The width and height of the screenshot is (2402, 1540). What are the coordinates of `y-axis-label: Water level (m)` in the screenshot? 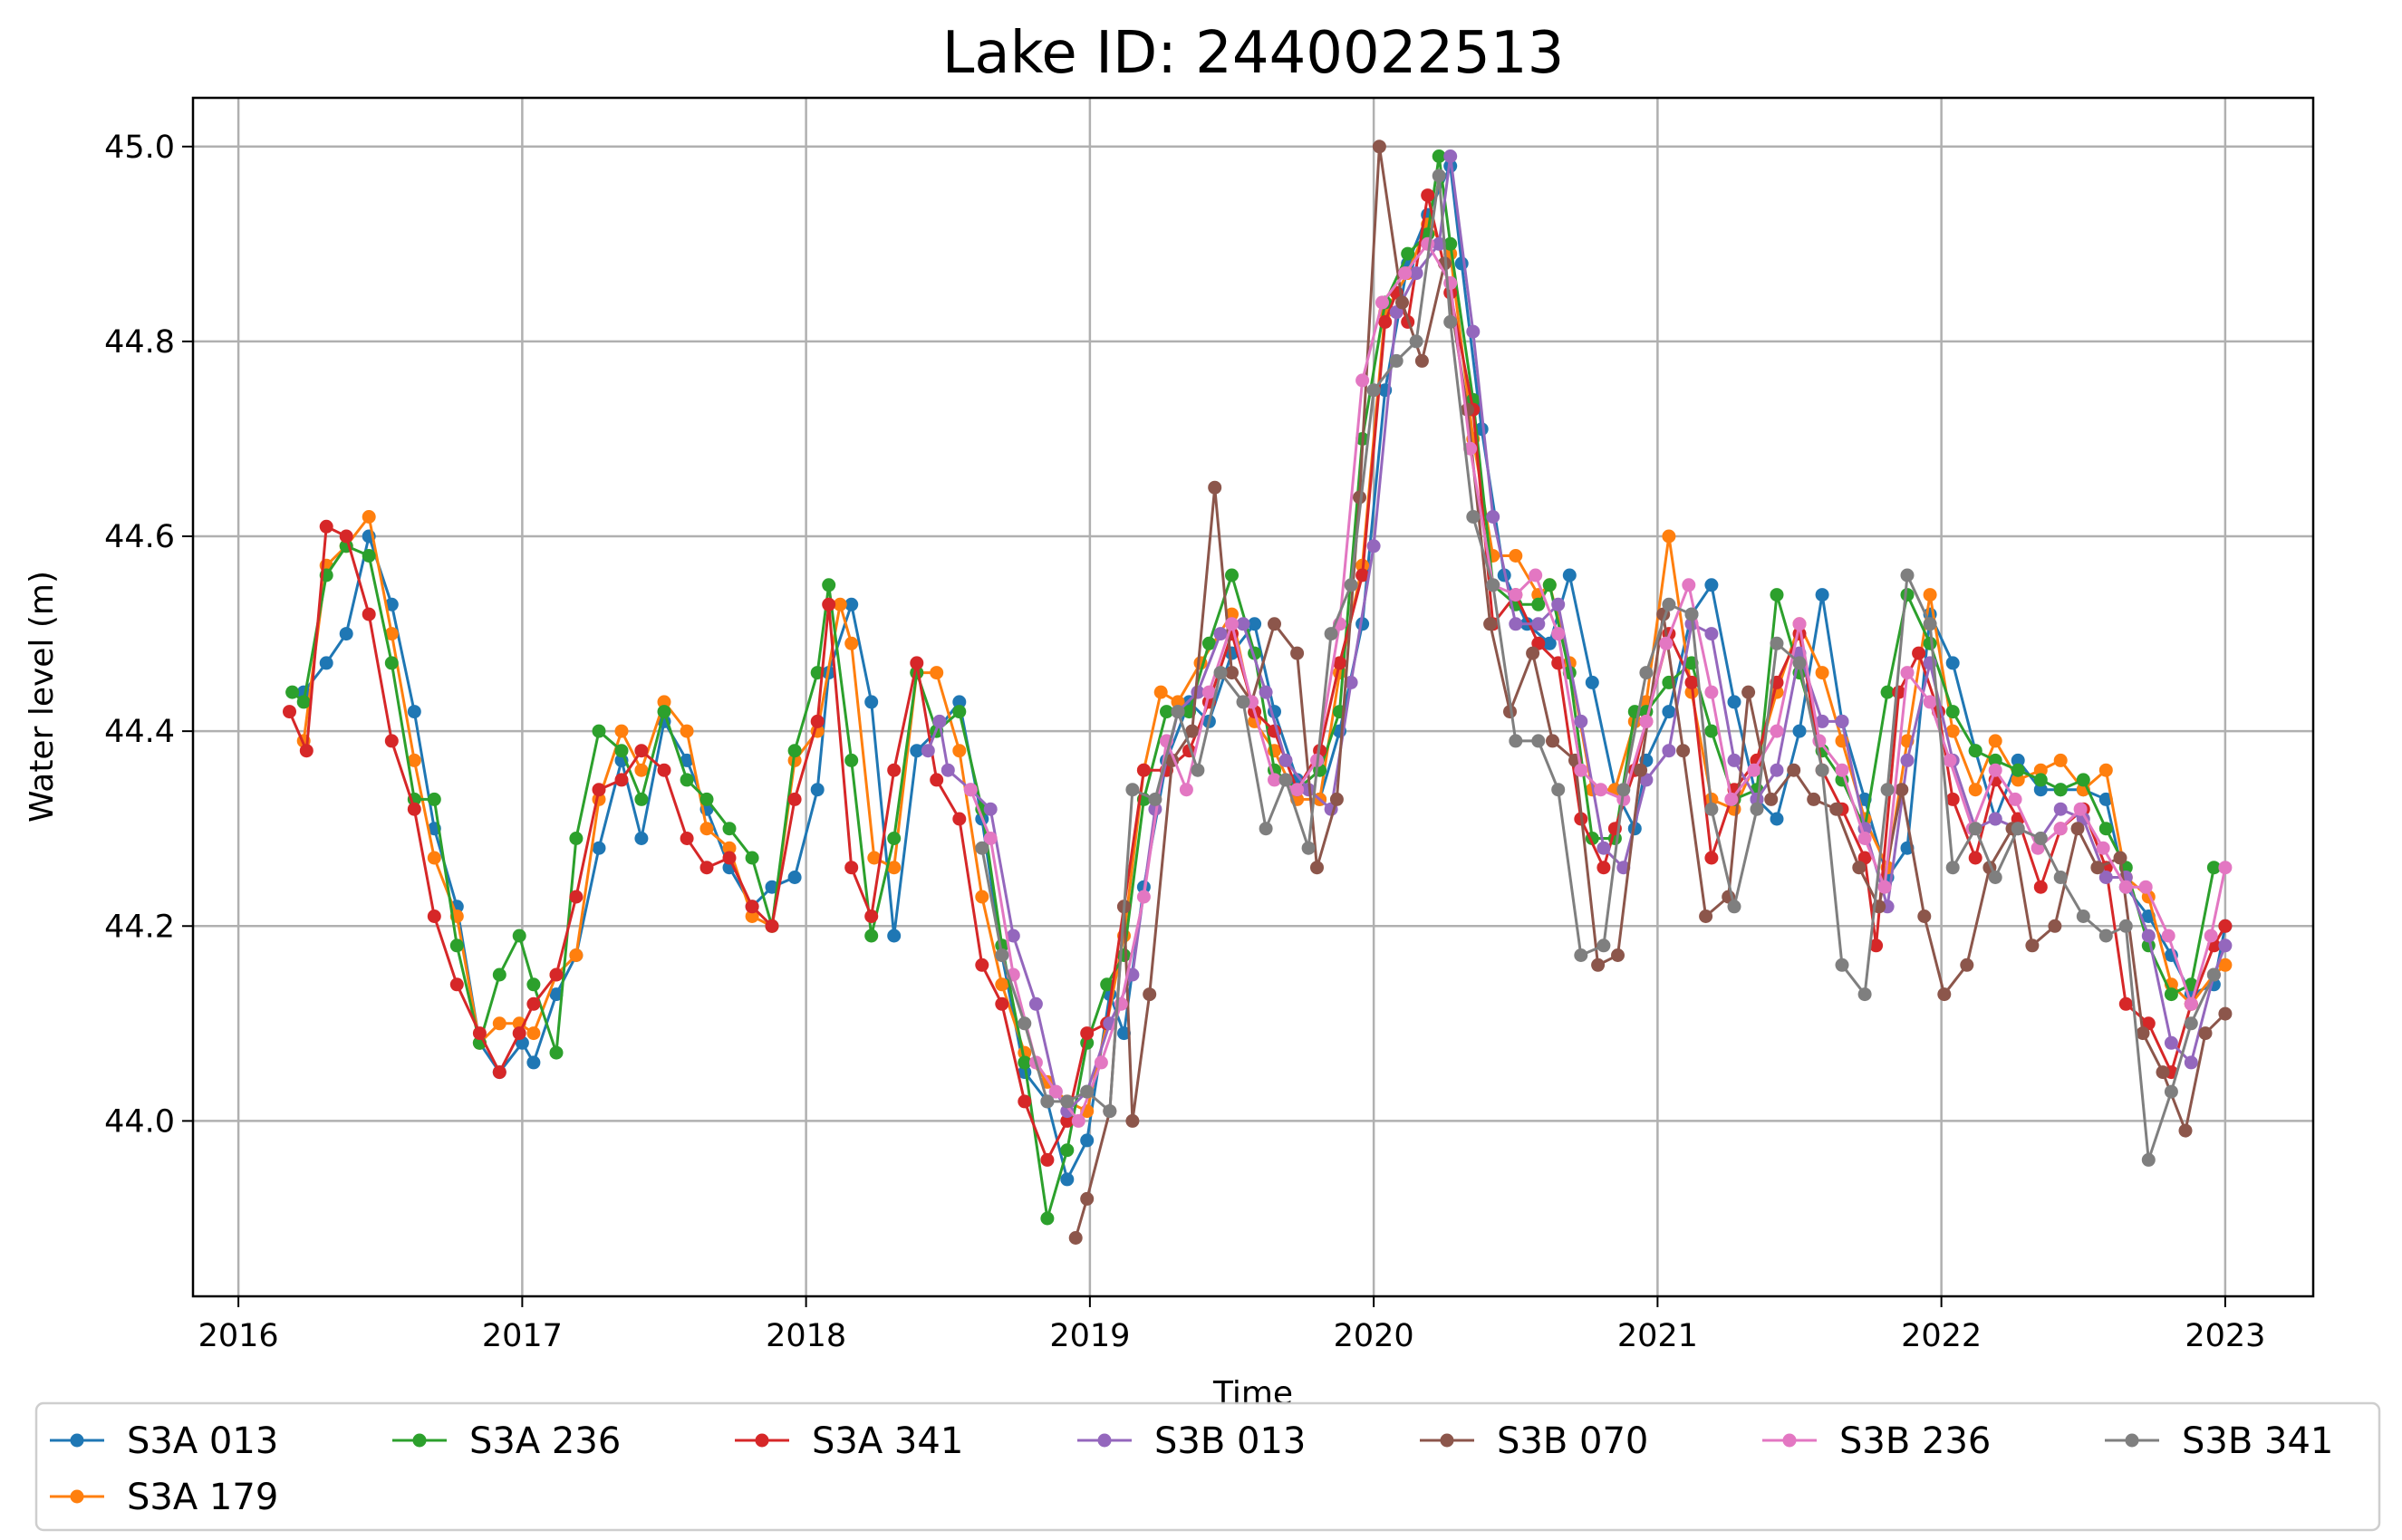 It's located at (42, 697).